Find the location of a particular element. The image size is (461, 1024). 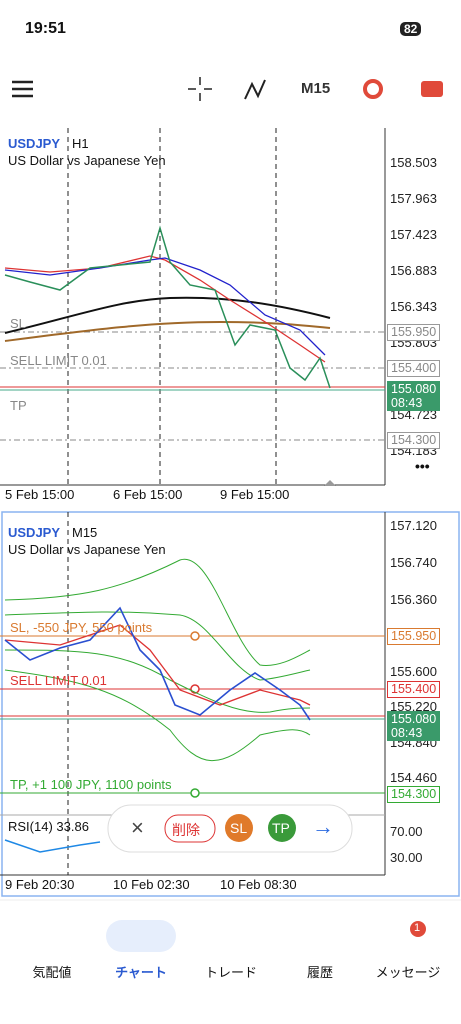

sl-text: SL is located at coordinates (239, 828).